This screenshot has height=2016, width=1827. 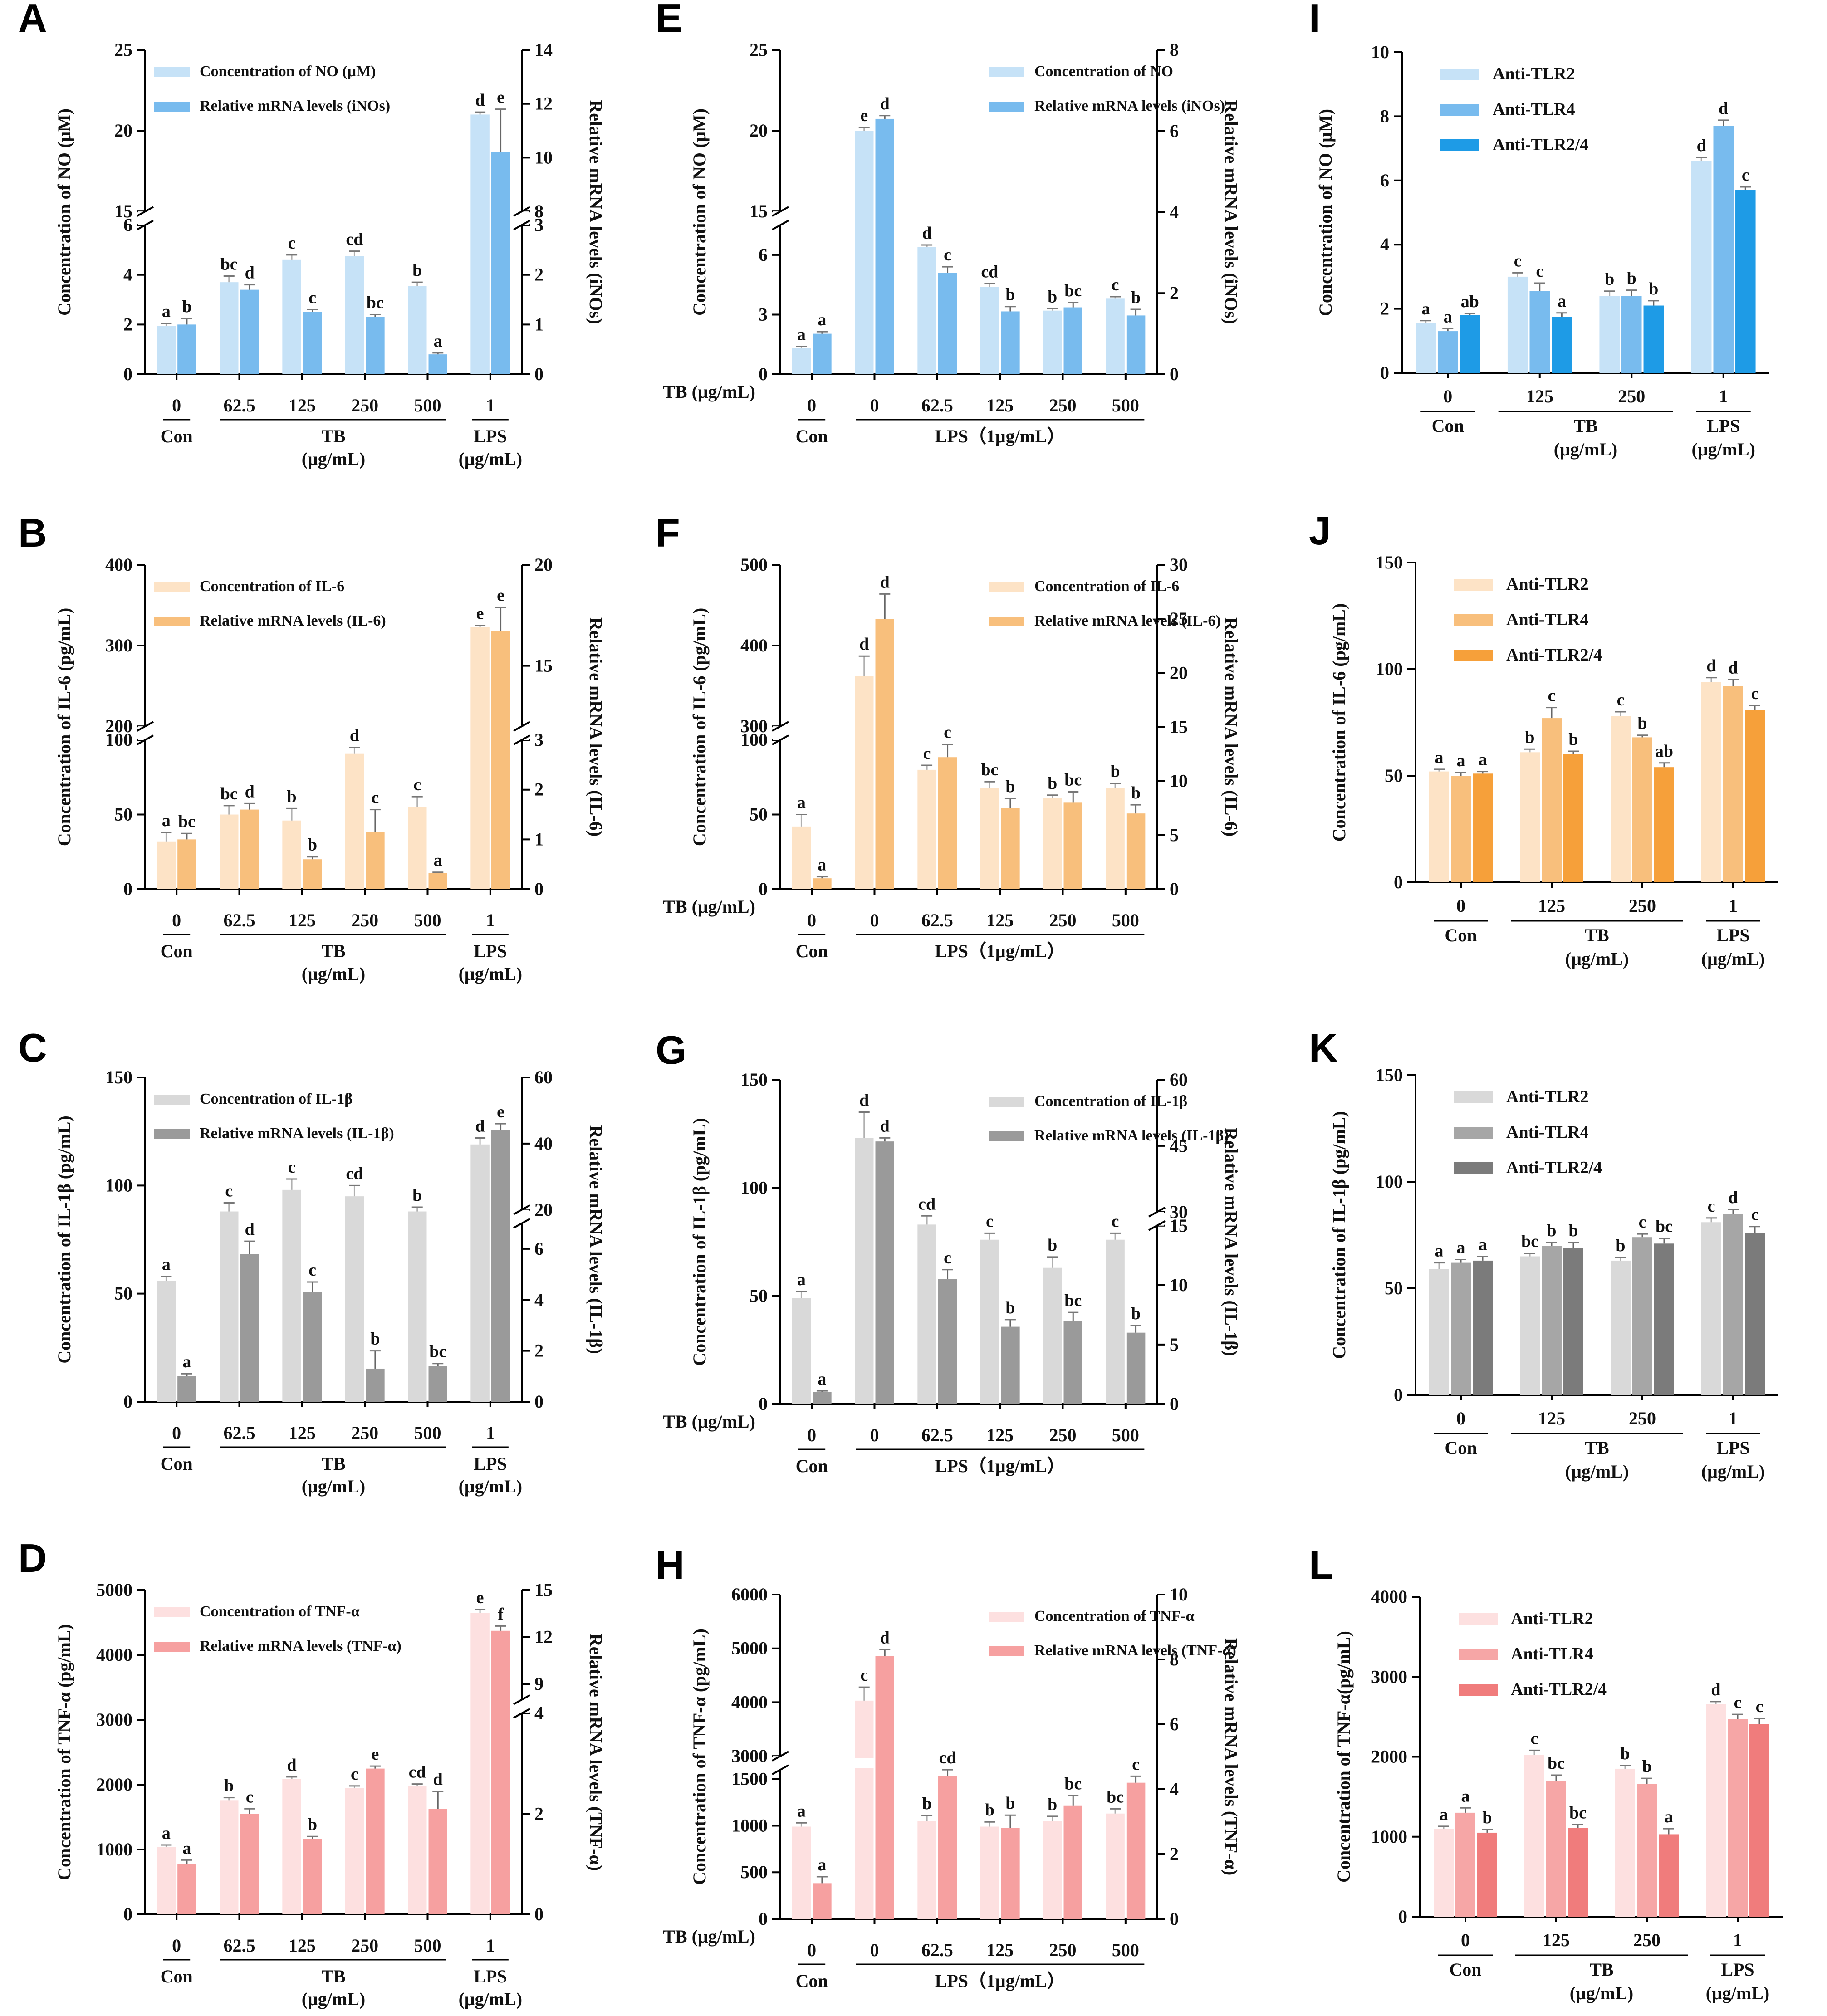 I want to click on panel-d-right-tick-label: 0, so click(x=539, y=1914).